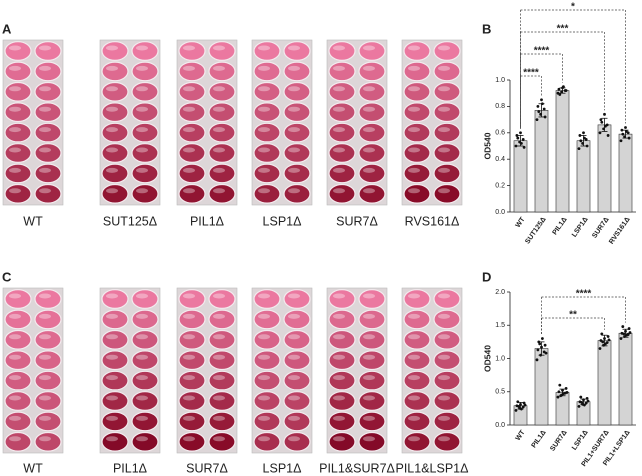 This screenshot has height=476, width=642. Describe the element at coordinates (620, 230) in the screenshot. I see `x-tick-label: RVS161Δ` at that location.